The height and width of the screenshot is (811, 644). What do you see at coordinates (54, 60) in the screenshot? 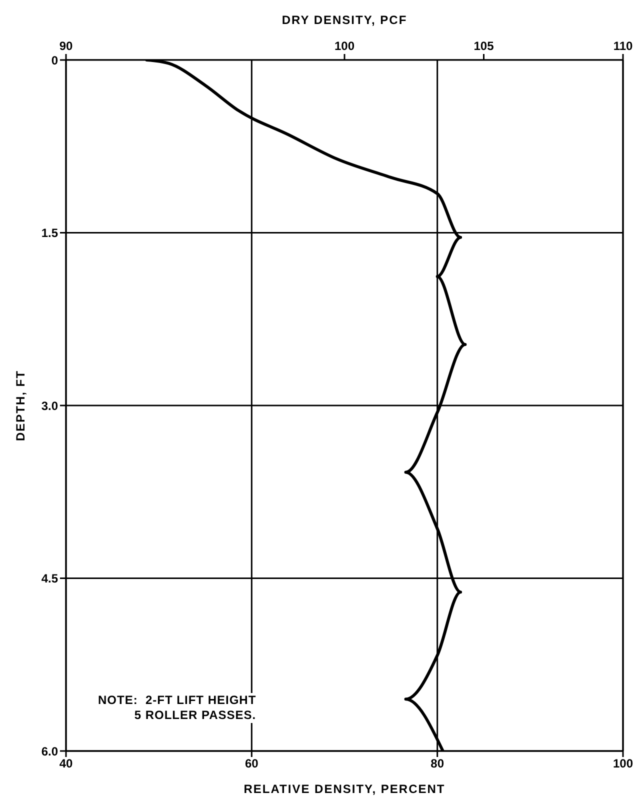
I see `y-tick-label: 0` at bounding box center [54, 60].